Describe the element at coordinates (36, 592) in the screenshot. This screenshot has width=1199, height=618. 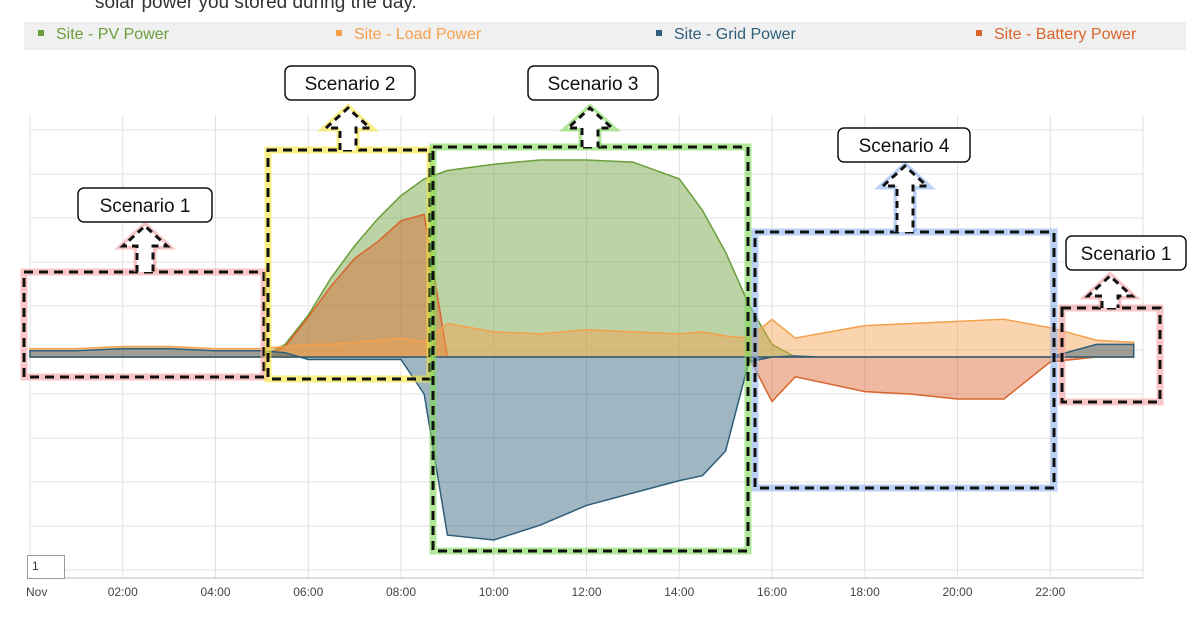
I see `x-axis-start-label: Nov` at that location.